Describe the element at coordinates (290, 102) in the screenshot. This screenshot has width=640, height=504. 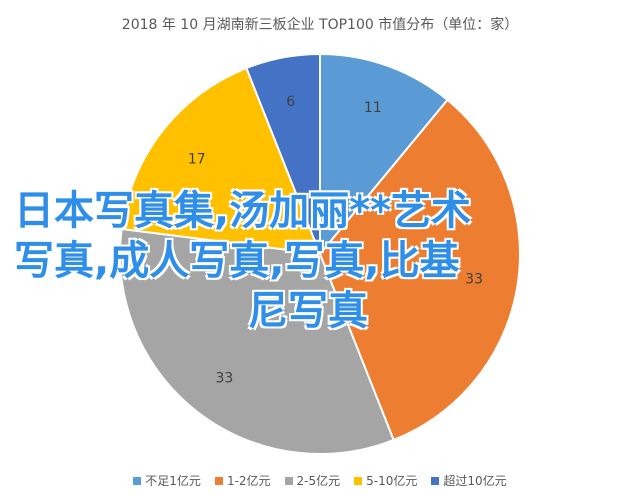
I see `data-label-over-10: 6` at that location.